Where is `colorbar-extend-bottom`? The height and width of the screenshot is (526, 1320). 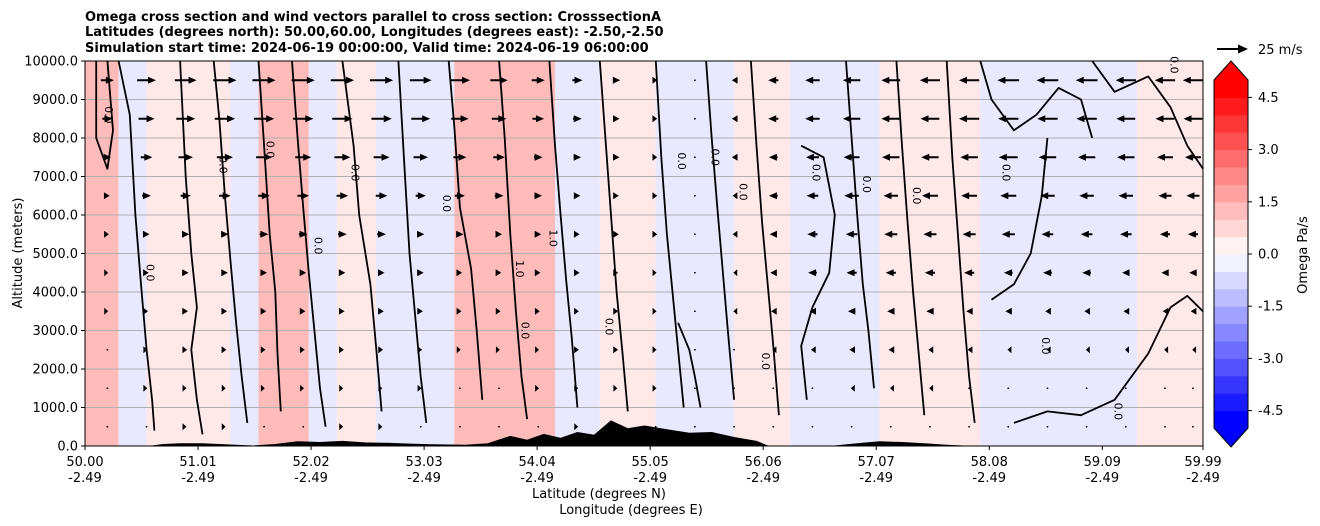 colorbar-extend-bottom is located at coordinates (1231, 437).